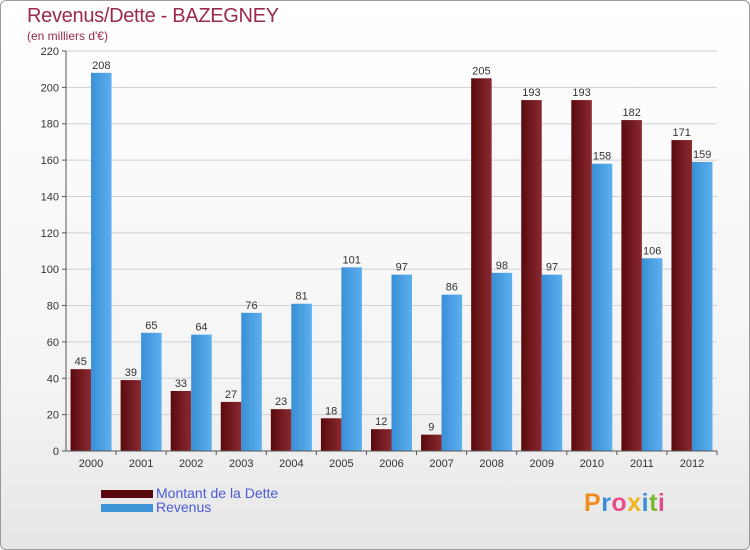 Image resolution: width=750 pixels, height=550 pixels. What do you see at coordinates (381, 422) in the screenshot?
I see `debt-value-label: 12` at bounding box center [381, 422].